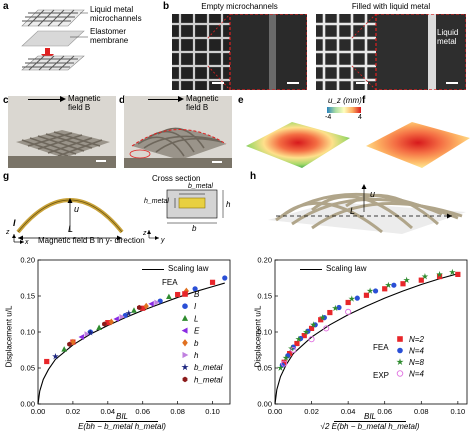  Describe the element at coordinates (6, 176) in the screenshot. I see `panel-label-g: g` at that location.